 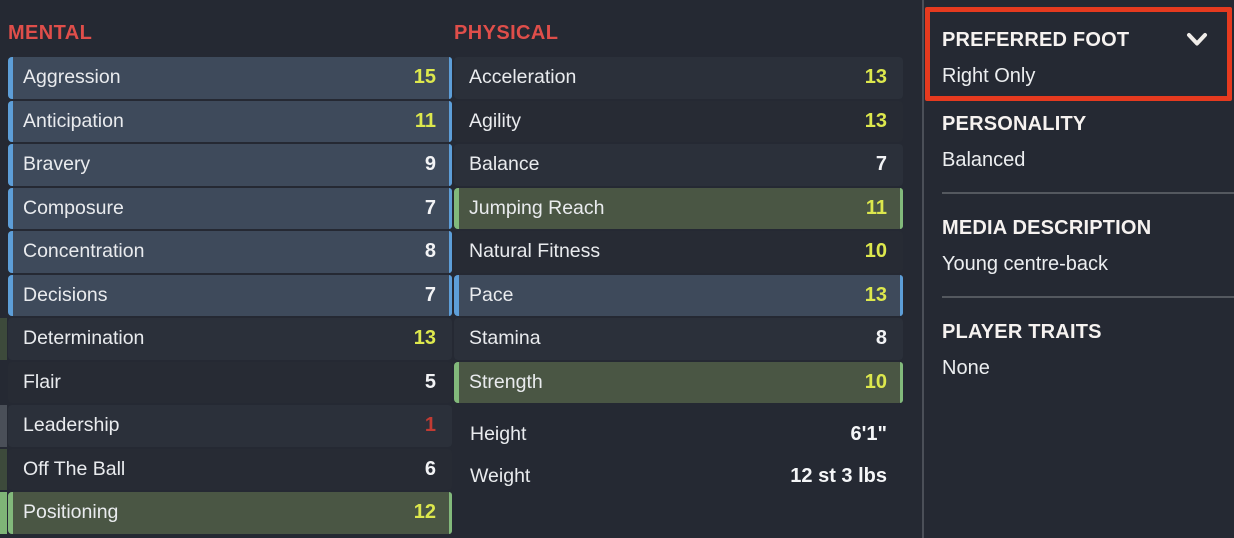 I want to click on attribute-label: Aggression, so click(x=72, y=77).